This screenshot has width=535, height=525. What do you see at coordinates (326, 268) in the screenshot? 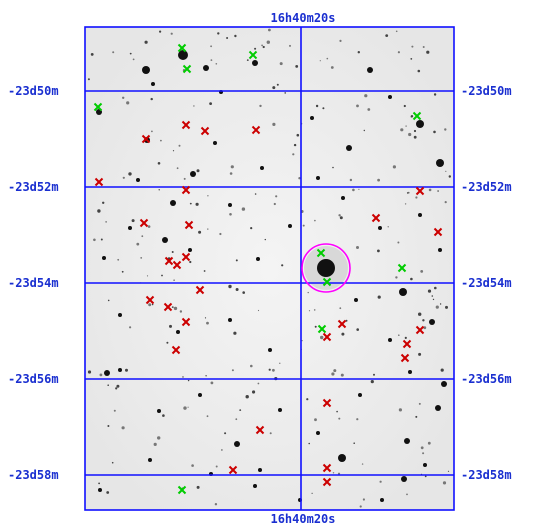
I see `target-circle` at bounding box center [326, 268].